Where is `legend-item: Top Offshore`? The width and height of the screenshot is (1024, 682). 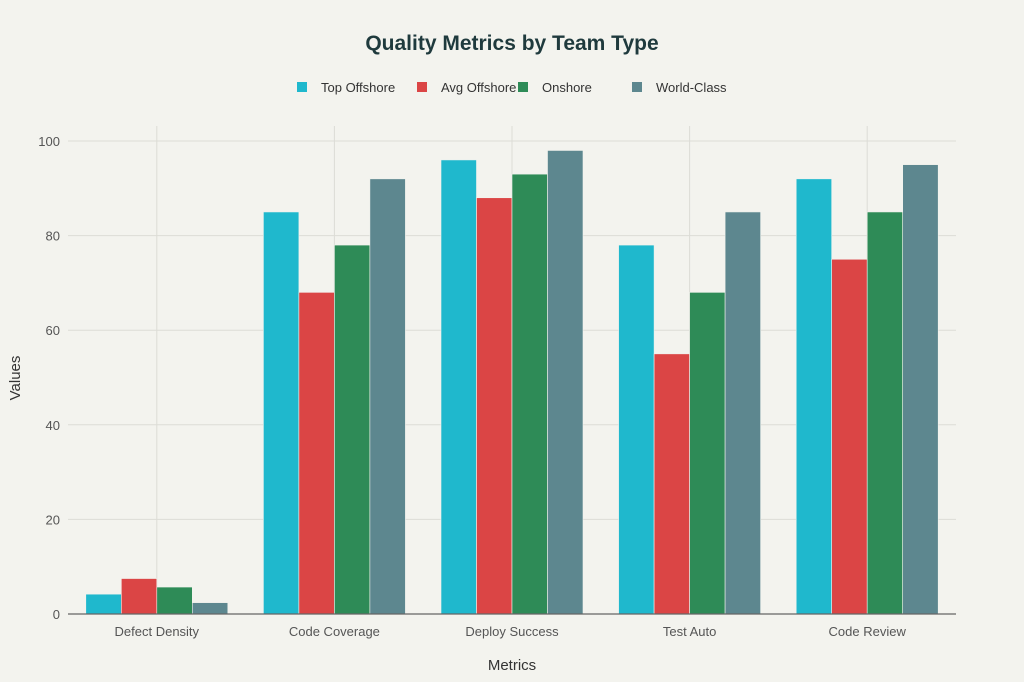
legend-item: Top Offshore is located at coordinates (346, 87).